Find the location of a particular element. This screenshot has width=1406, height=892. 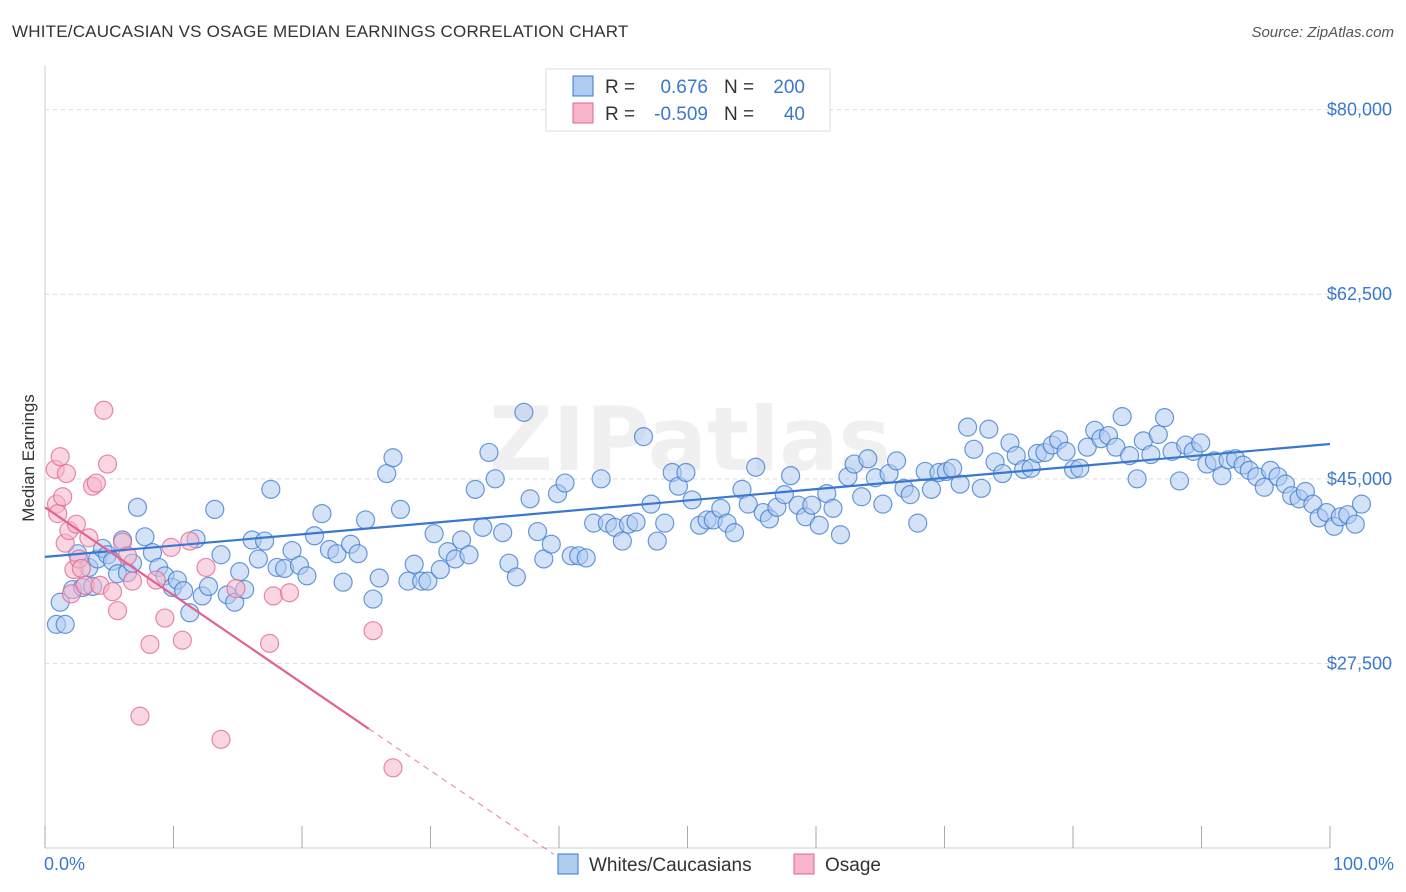

bottom-legend: Whites/Caucasians Osage is located at coordinates (719, 864).